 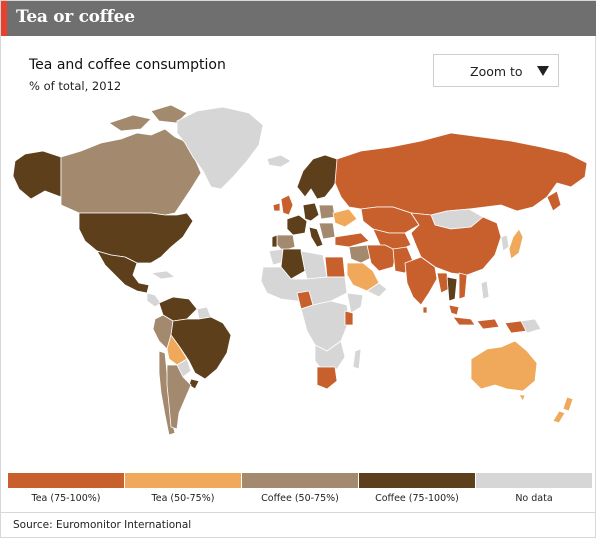 I want to click on legend-label: Tea (50-75%), so click(x=183, y=498).